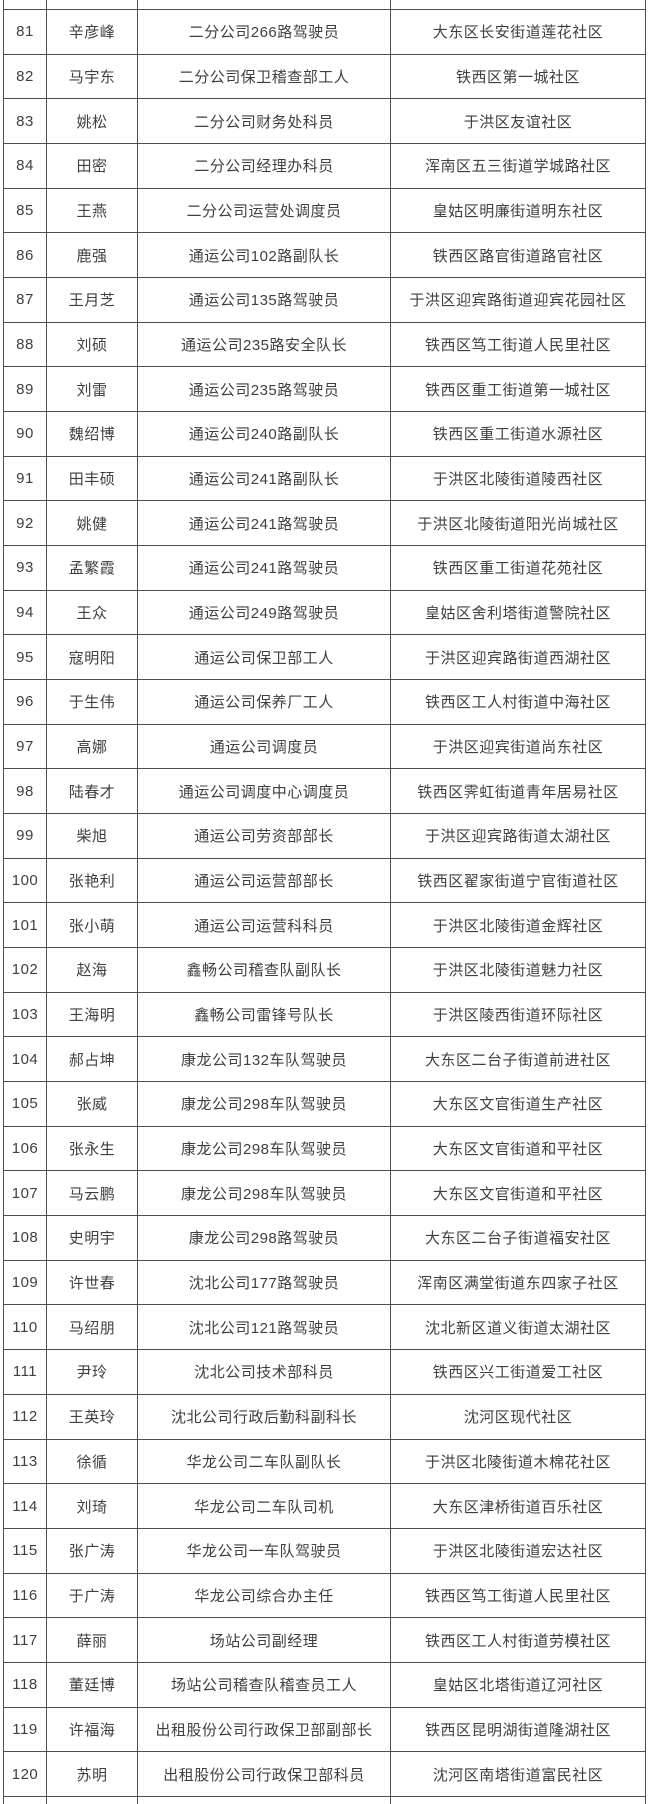 Image resolution: width=650 pixels, height=1804 pixels. I want to click on cell-number: 103, so click(25, 1014).